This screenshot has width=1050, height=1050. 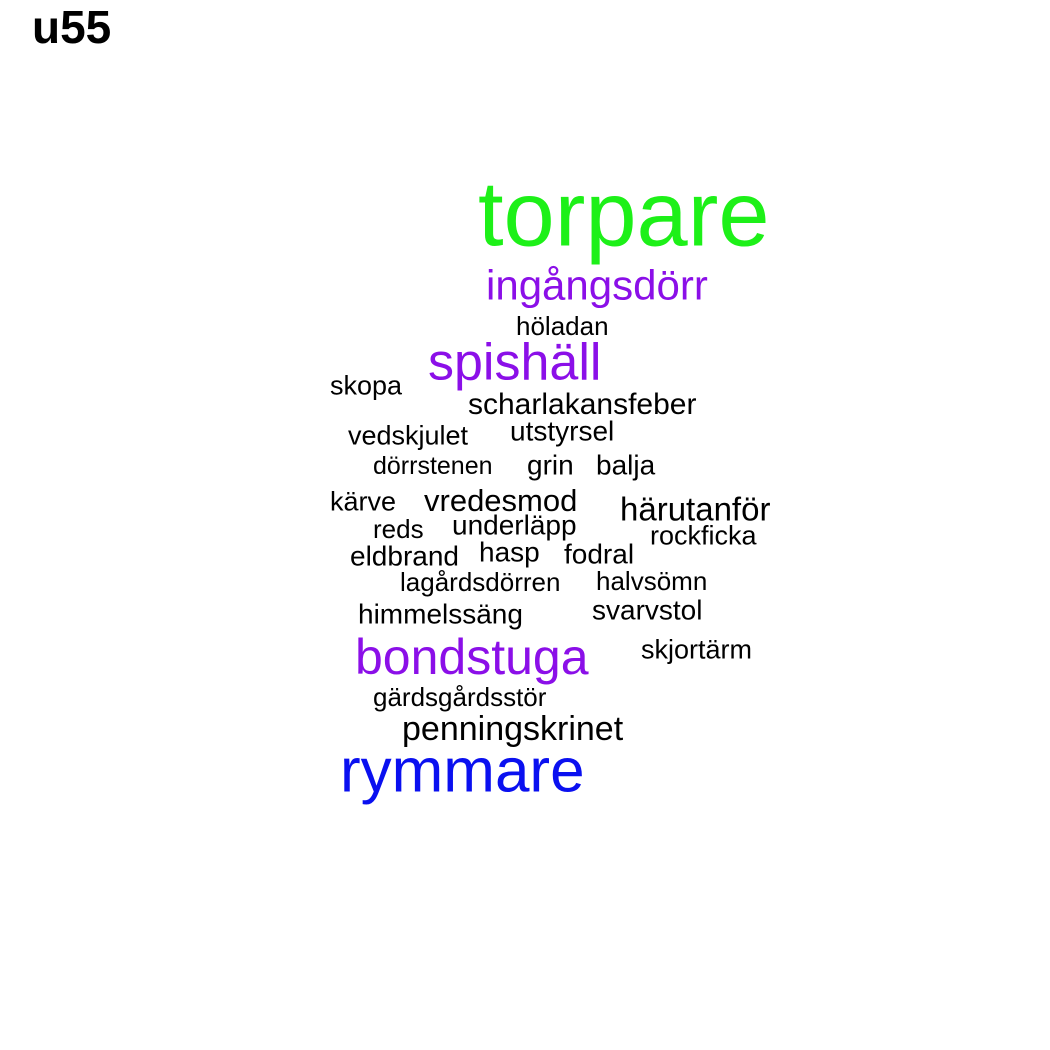 I want to click on word-eldbrand: eldbrand, so click(x=404, y=556).